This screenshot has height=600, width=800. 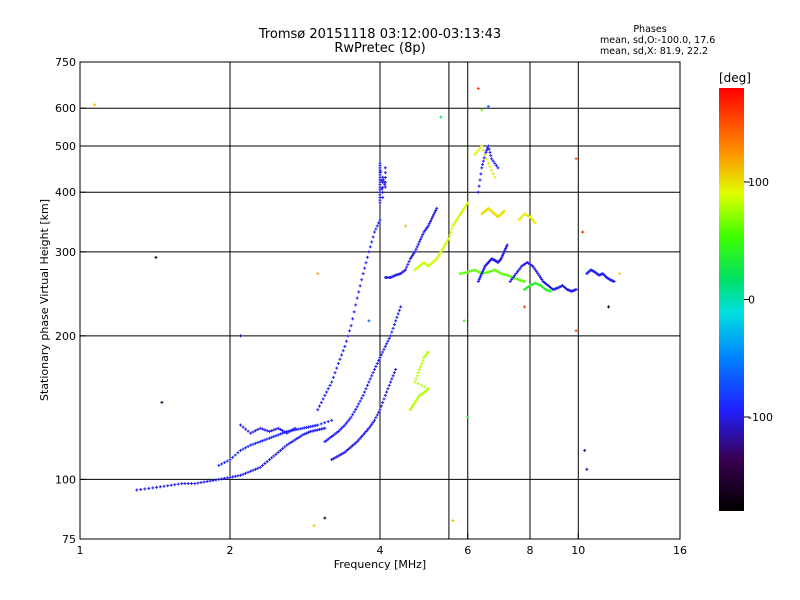 What do you see at coordinates (65, 479) in the screenshot?
I see `y-tick-label-1: 100` at bounding box center [65, 479].